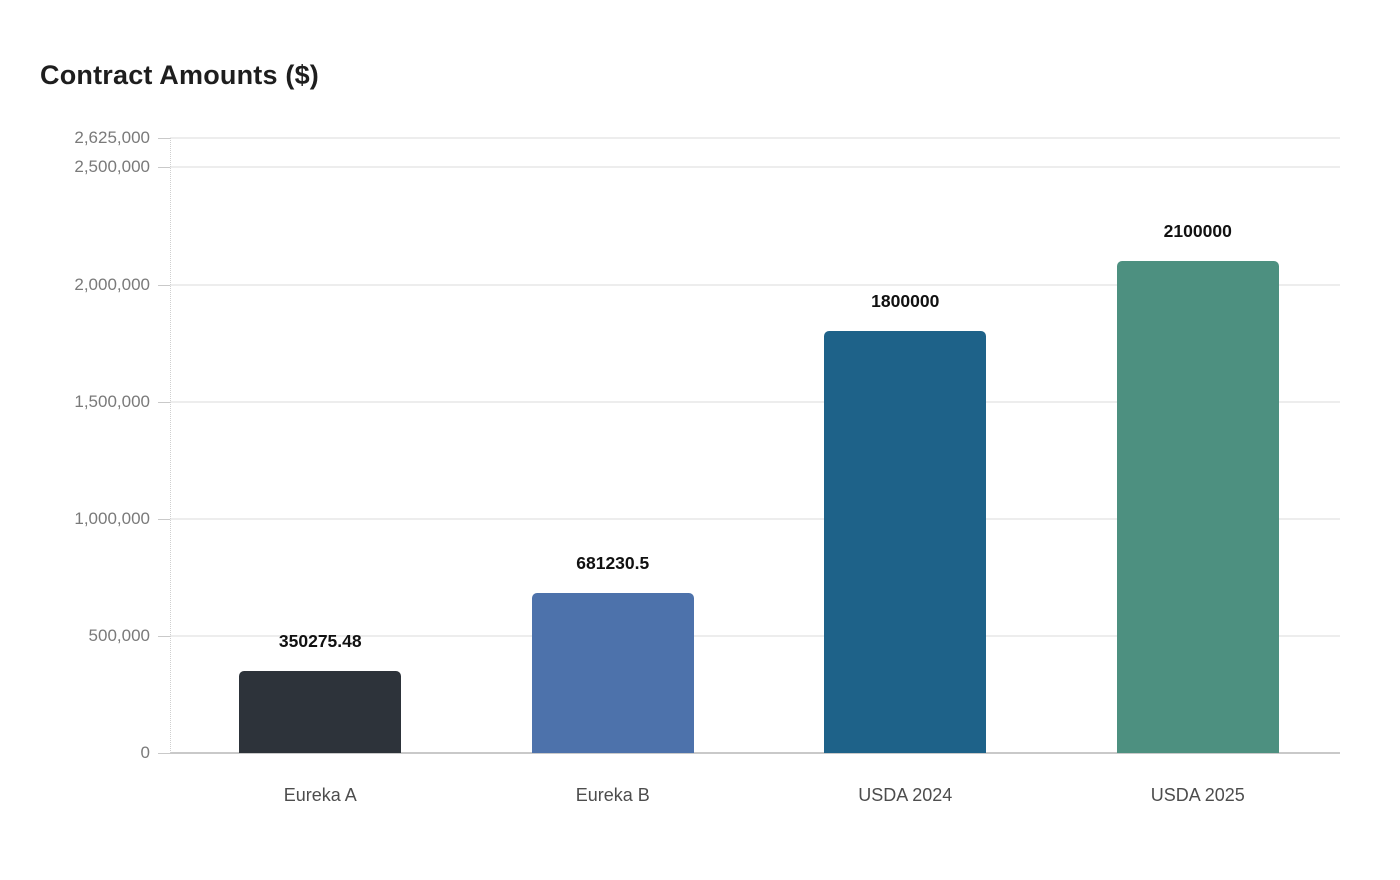 The width and height of the screenshot is (1400, 880). What do you see at coordinates (320, 640) in the screenshot?
I see `bar-value-label: 350275.48` at bounding box center [320, 640].